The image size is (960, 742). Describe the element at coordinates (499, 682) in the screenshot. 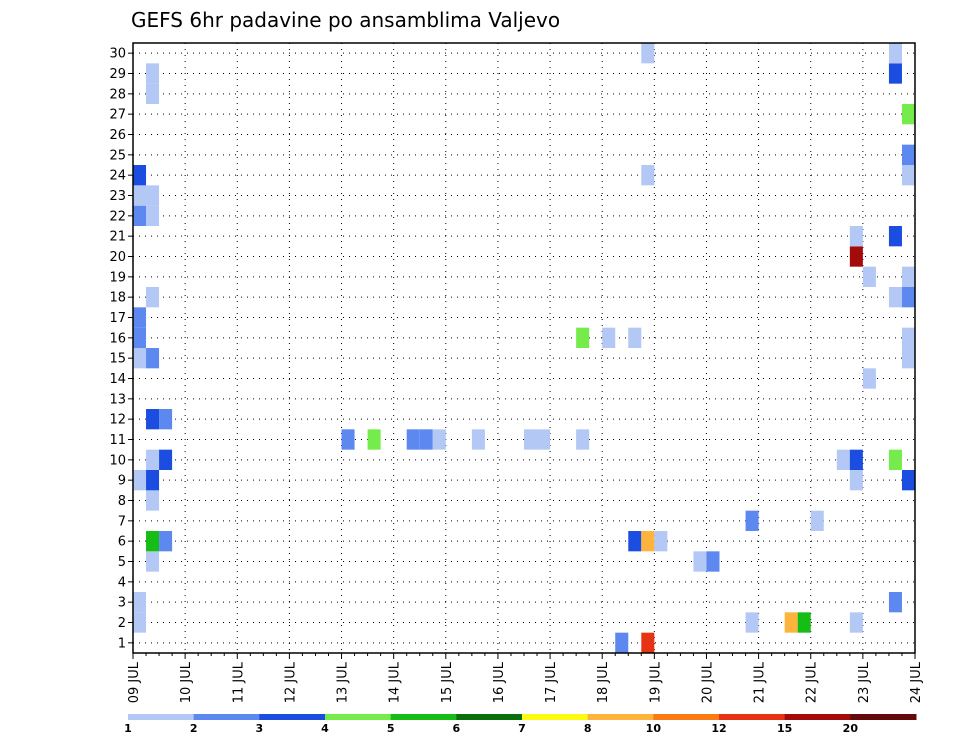

I see `x-tick-label: 16 JUL` at that location.